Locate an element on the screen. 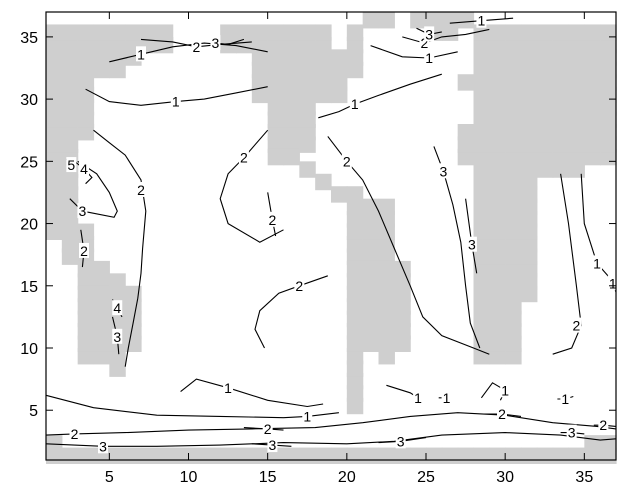 This screenshot has width=626, height=487. x-tick-label: 10 is located at coordinates (189, 477).